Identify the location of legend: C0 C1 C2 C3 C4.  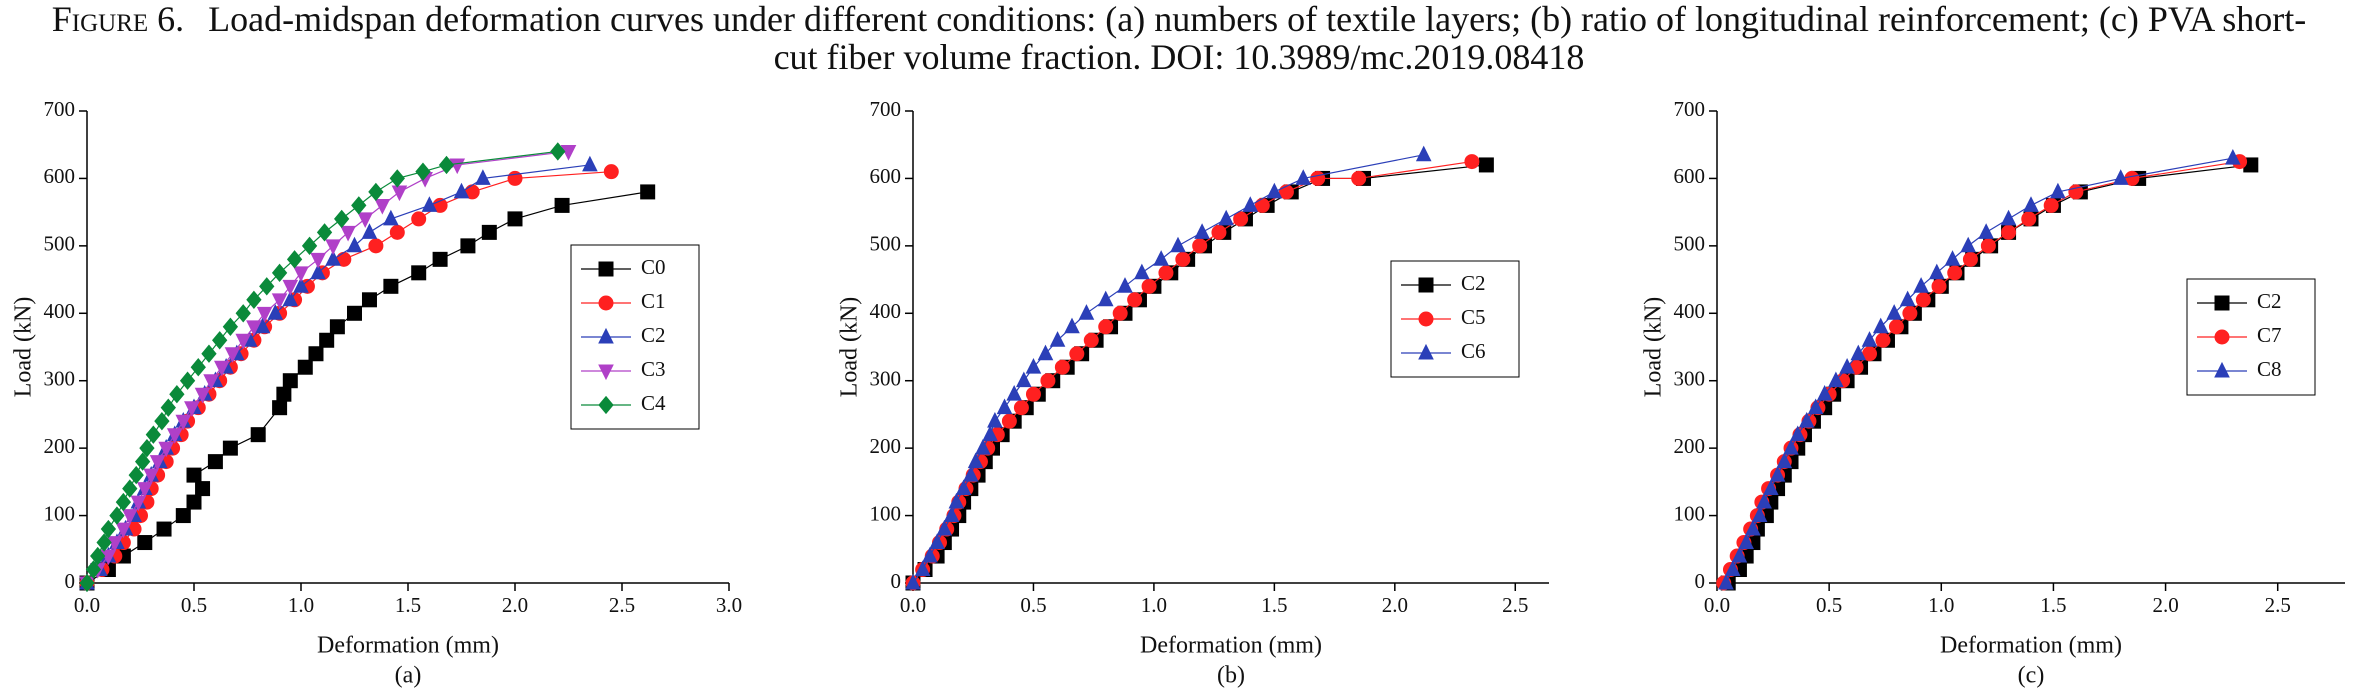
(635, 337).